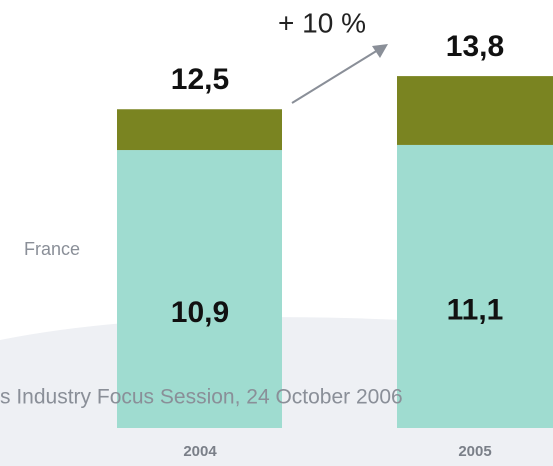 The width and height of the screenshot is (553, 466). I want to click on arrow-head, so click(380, 51).